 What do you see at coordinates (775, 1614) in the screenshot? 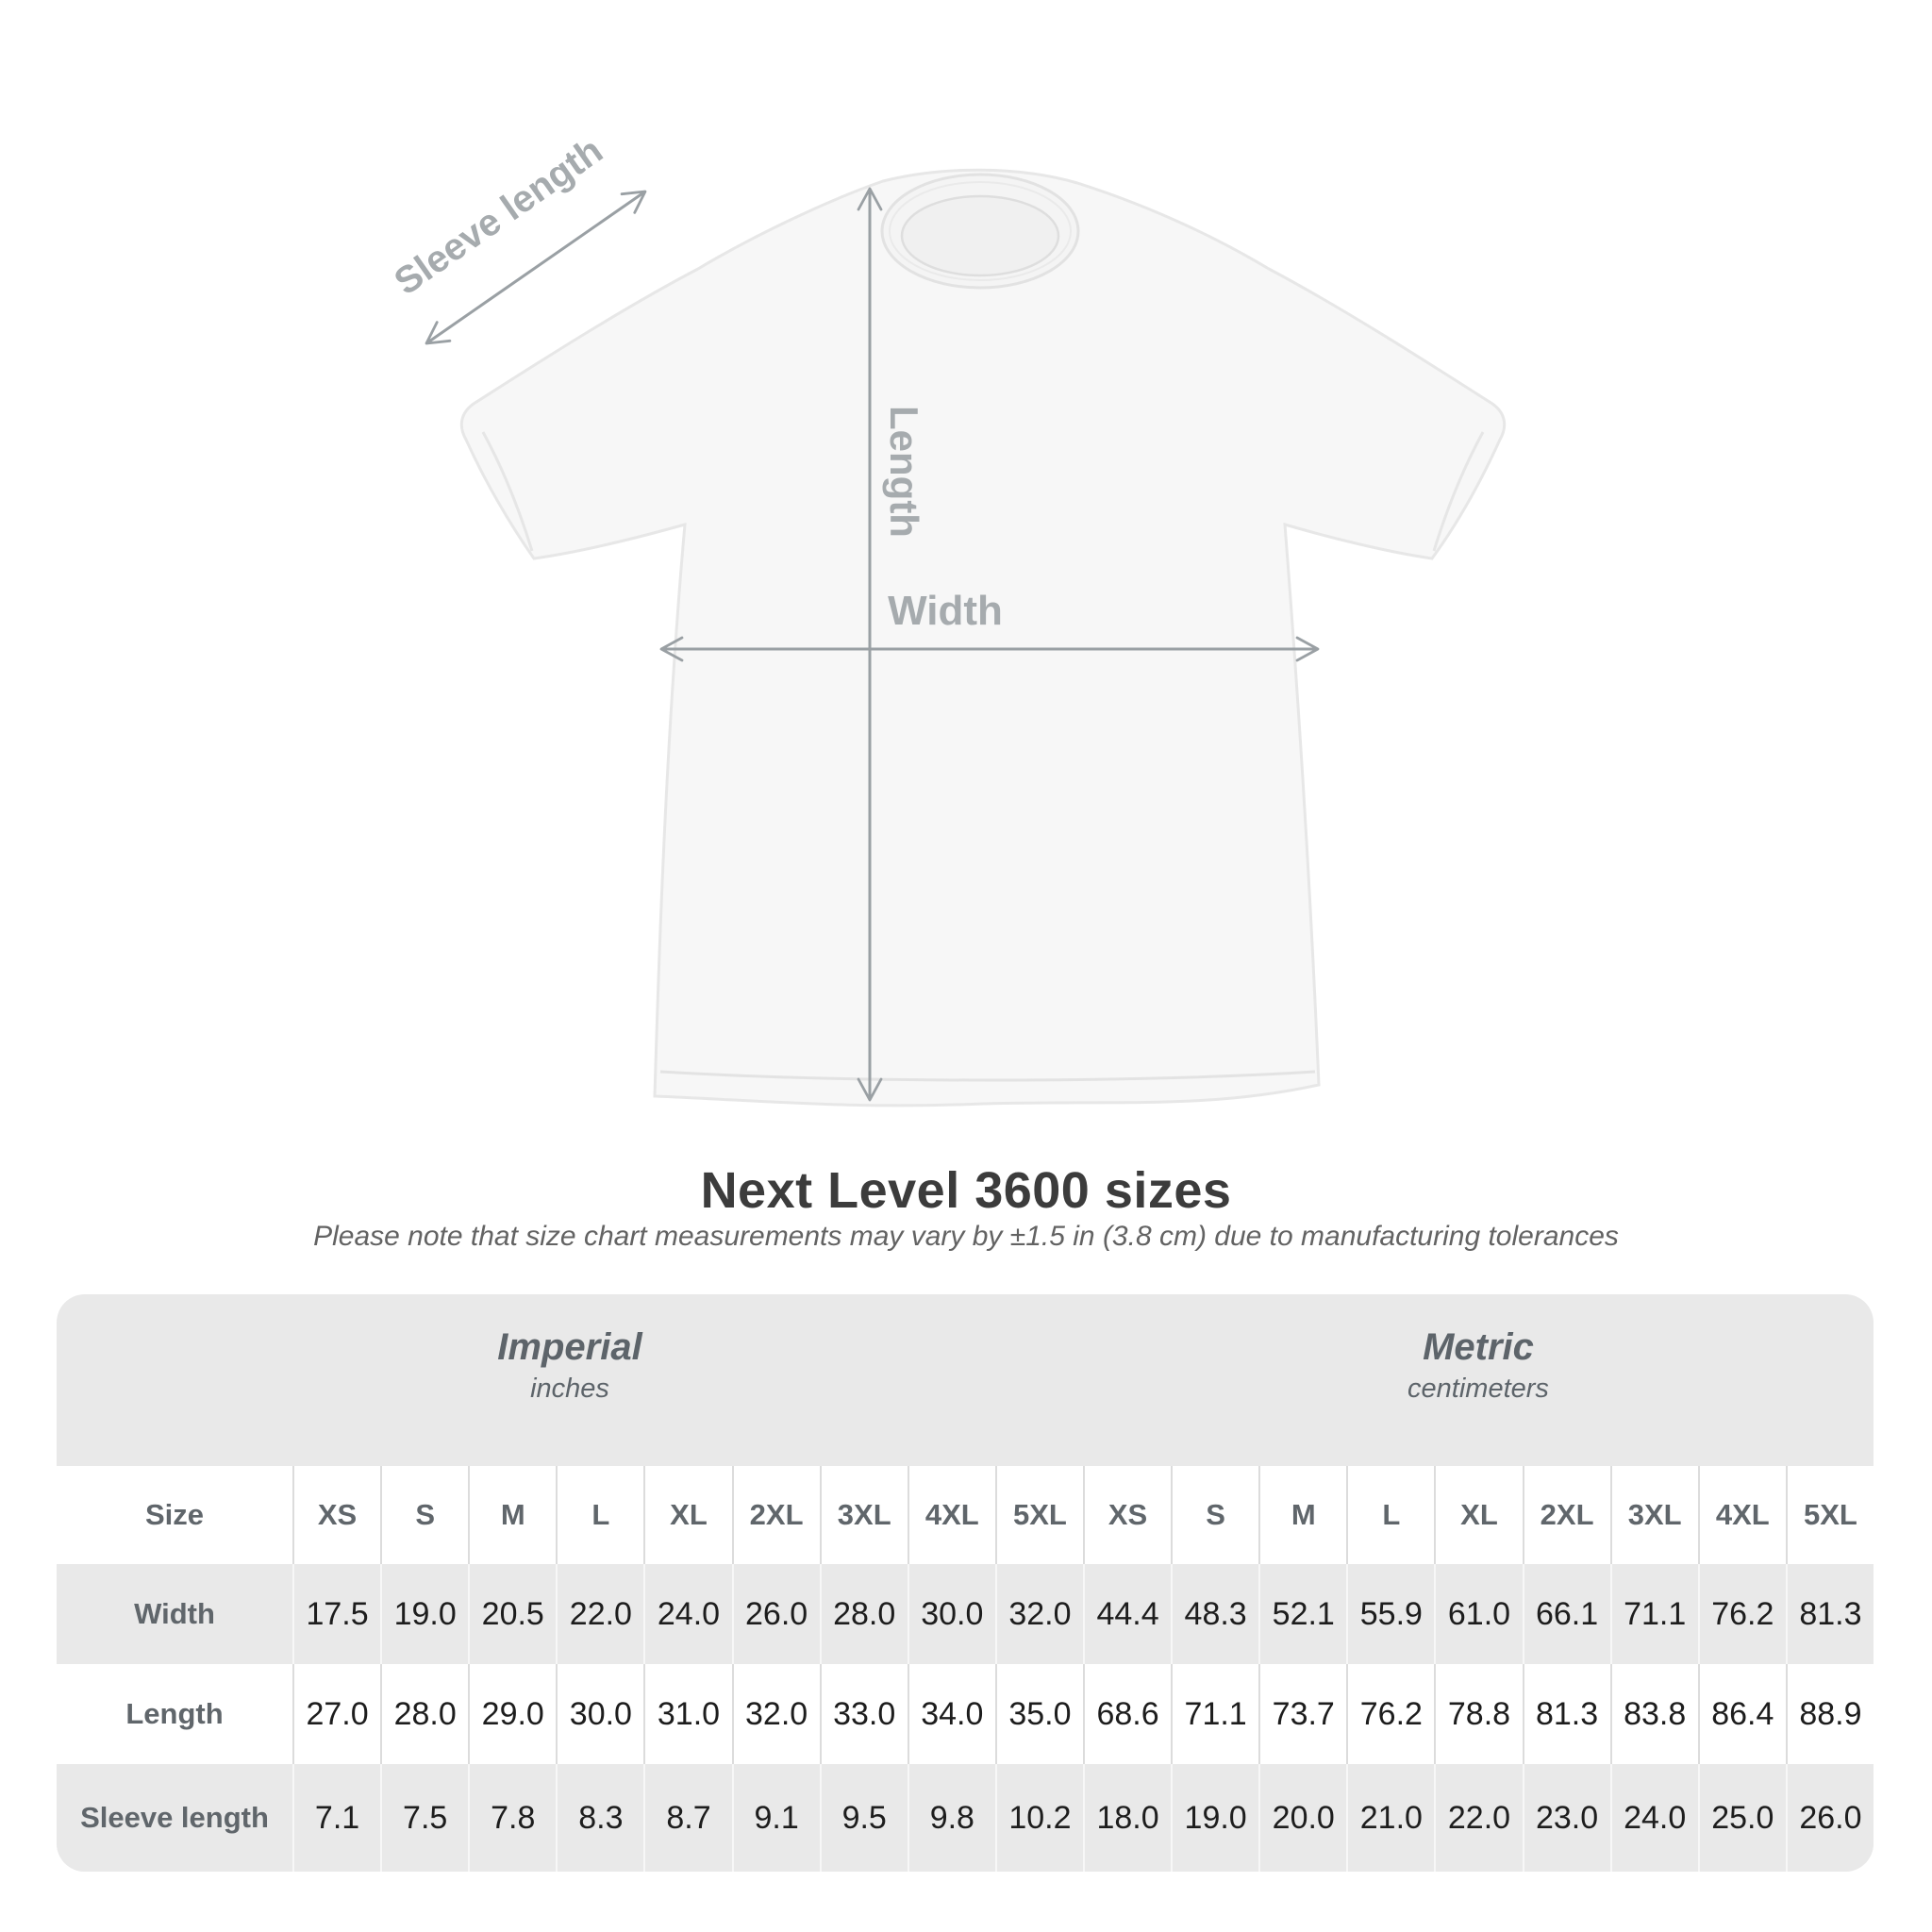
I see `measurement-value-cell: 26.0` at bounding box center [775, 1614].